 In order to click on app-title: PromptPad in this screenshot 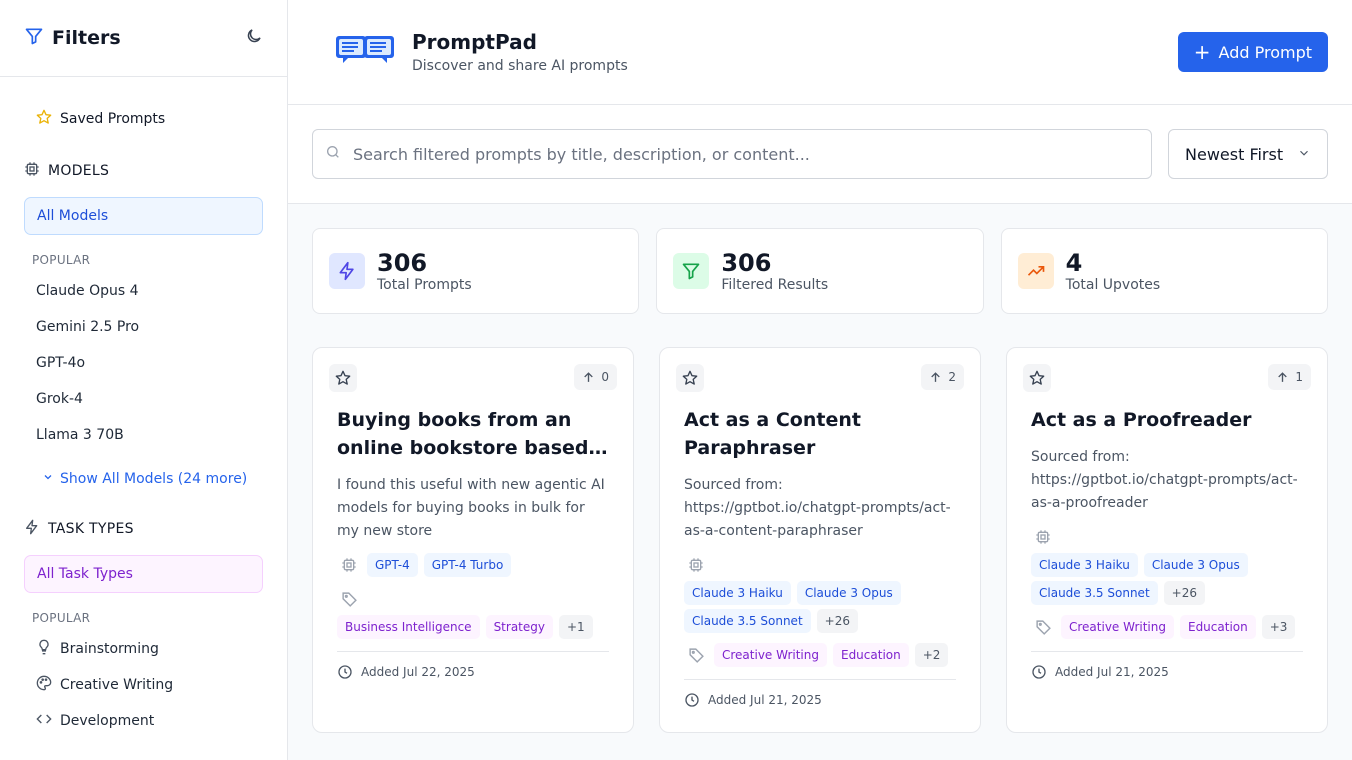, I will do `click(474, 42)`.